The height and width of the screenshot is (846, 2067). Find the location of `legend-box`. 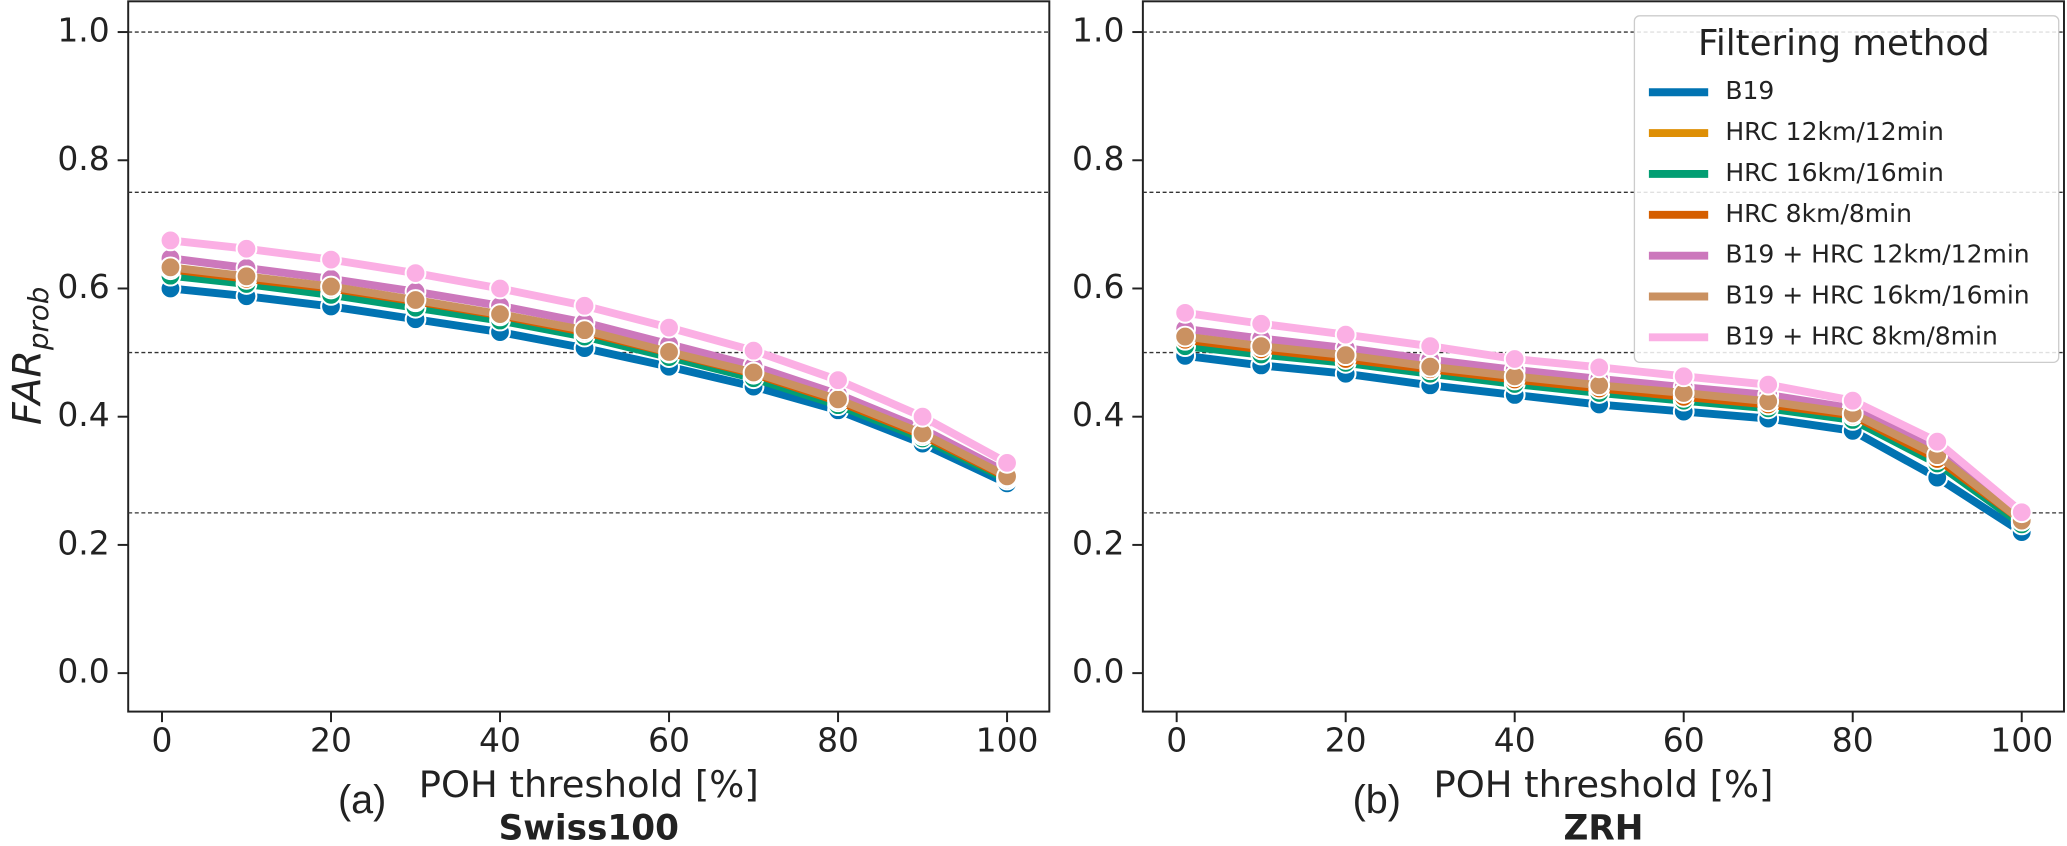

legend-box is located at coordinates (1846, 189).